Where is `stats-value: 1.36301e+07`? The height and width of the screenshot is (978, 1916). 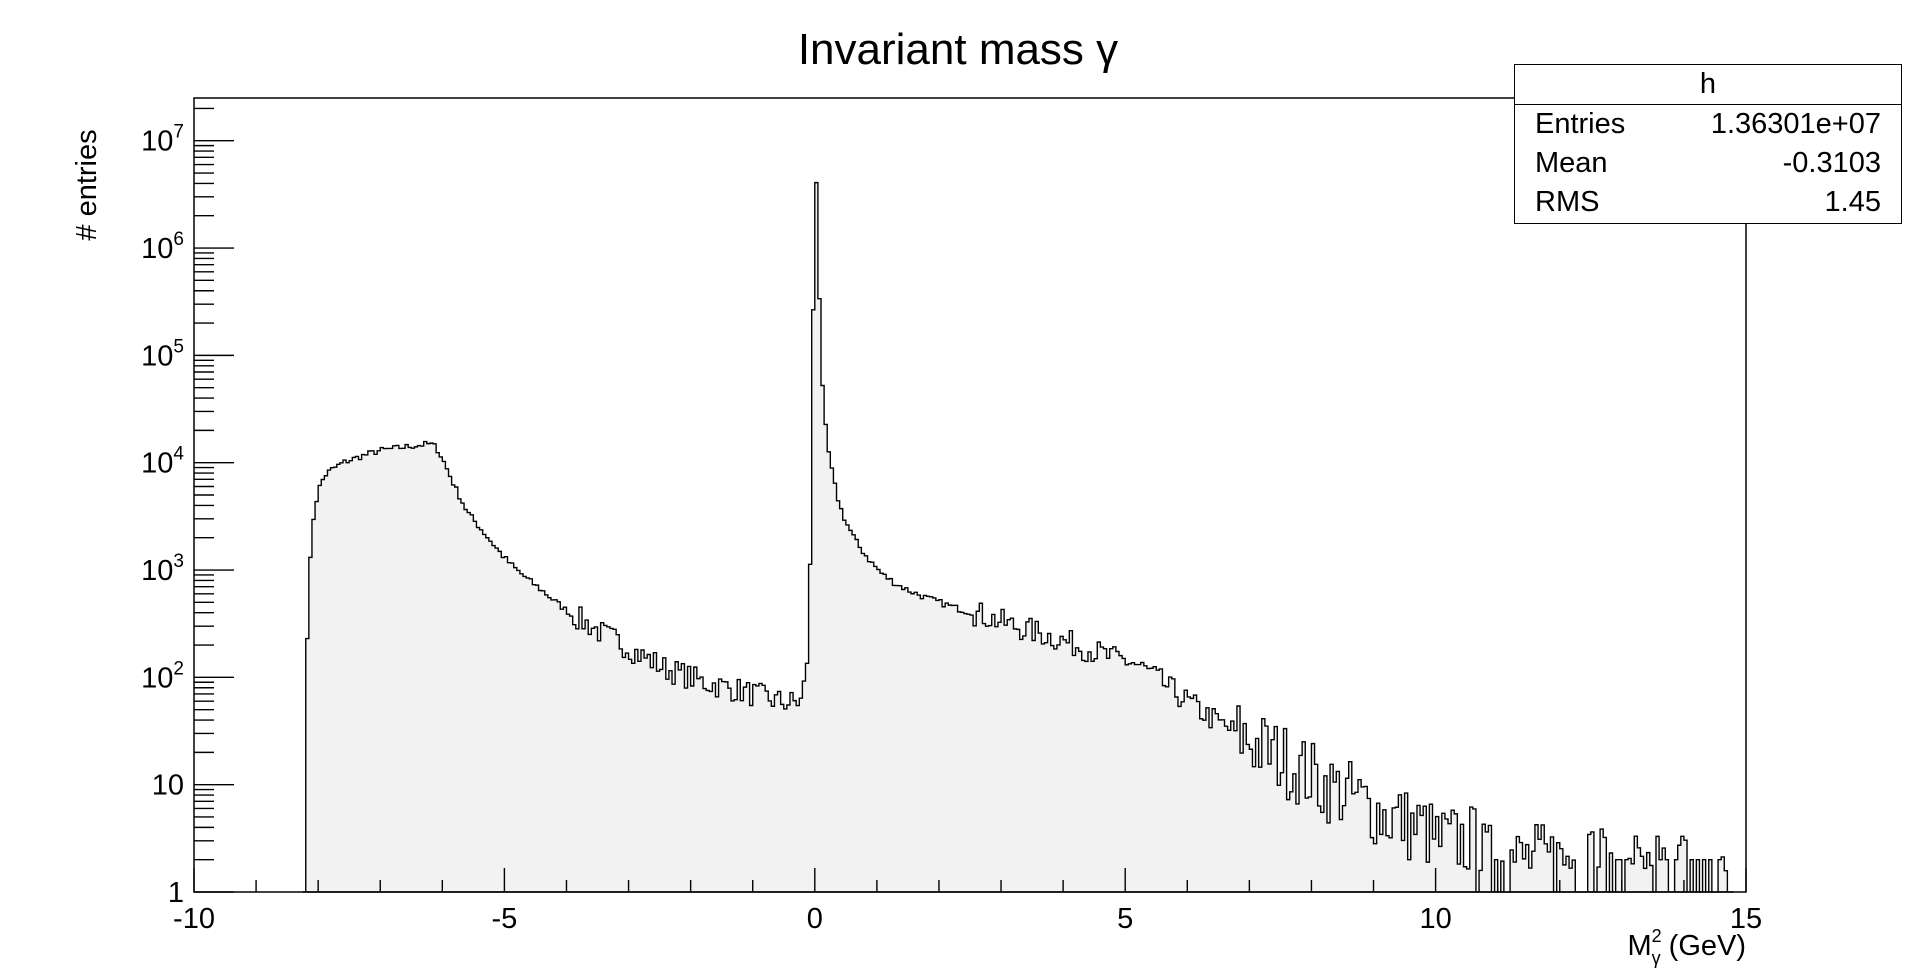 stats-value: 1.36301e+07 is located at coordinates (1795, 124).